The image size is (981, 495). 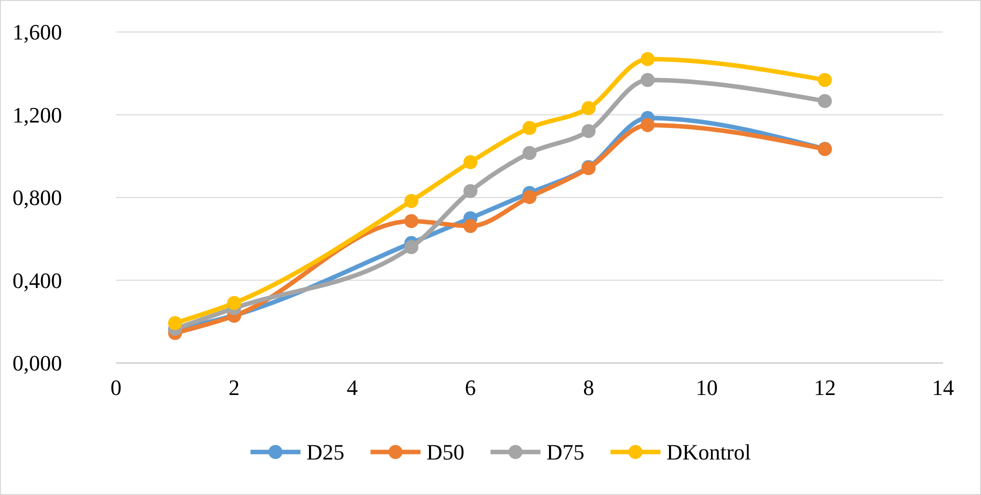 I want to click on x-tick-label: 0, so click(x=116, y=387).